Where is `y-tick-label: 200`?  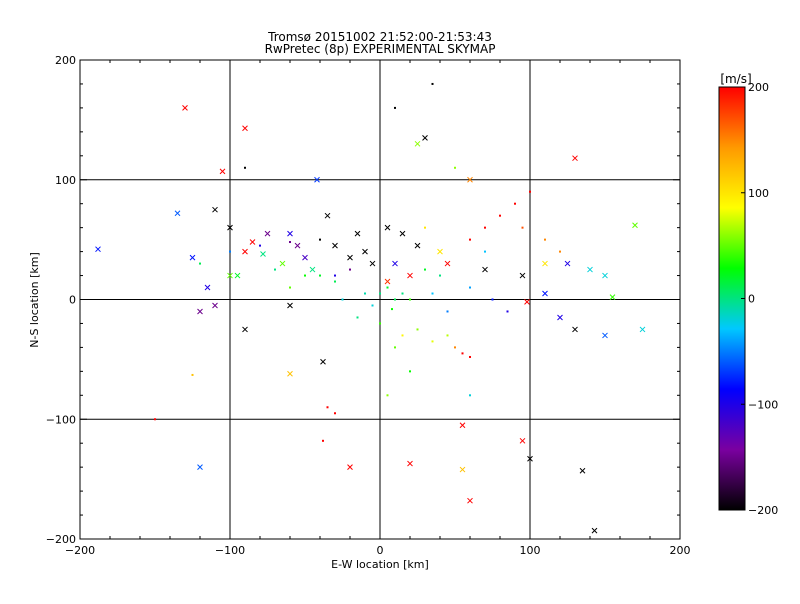
y-tick-label: 200 is located at coordinates (65, 60).